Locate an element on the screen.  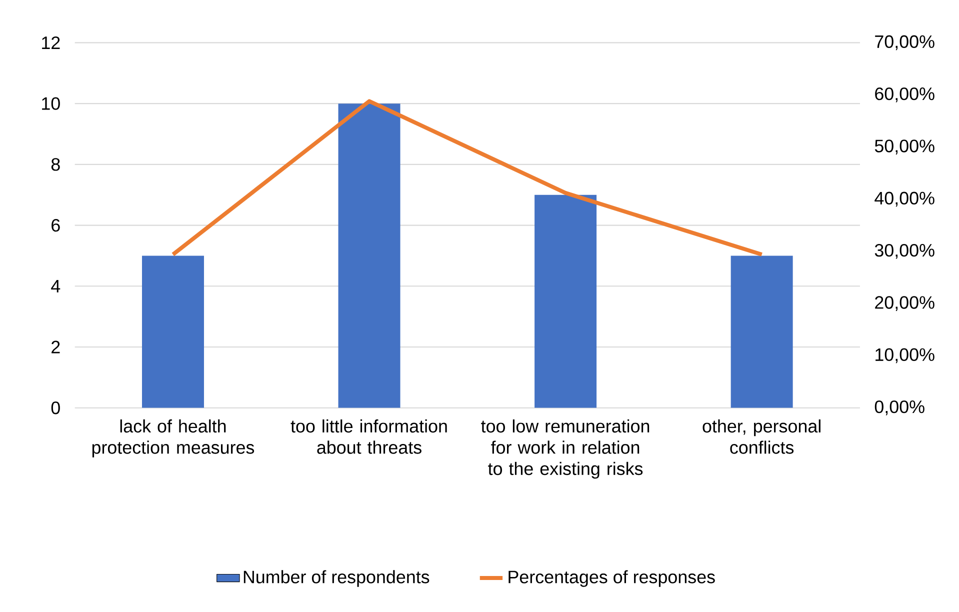
y-tick-label: 2 is located at coordinates (56, 347).